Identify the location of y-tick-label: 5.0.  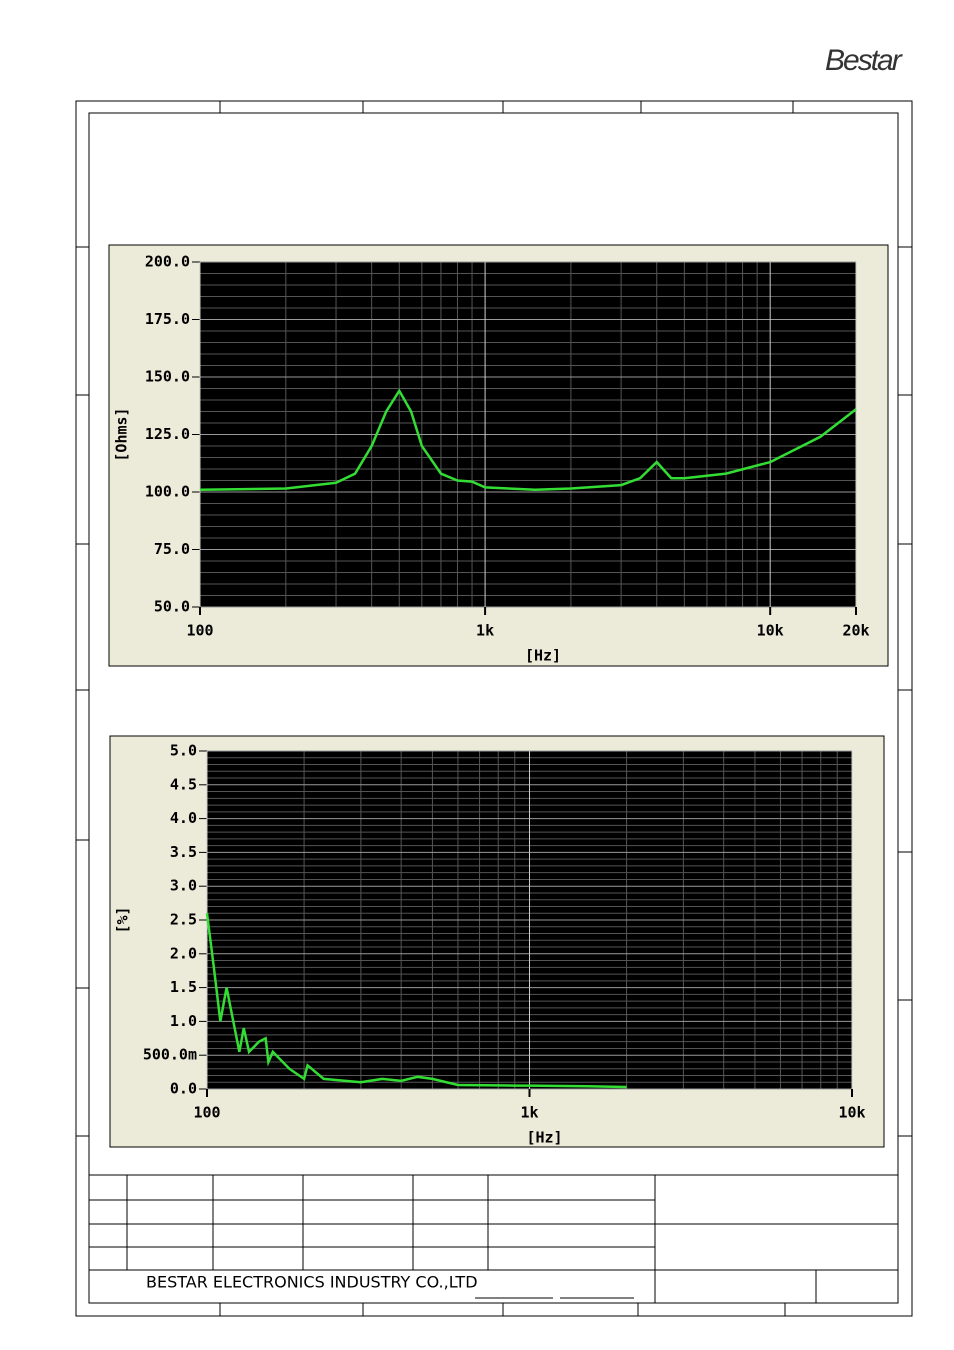
(183, 751).